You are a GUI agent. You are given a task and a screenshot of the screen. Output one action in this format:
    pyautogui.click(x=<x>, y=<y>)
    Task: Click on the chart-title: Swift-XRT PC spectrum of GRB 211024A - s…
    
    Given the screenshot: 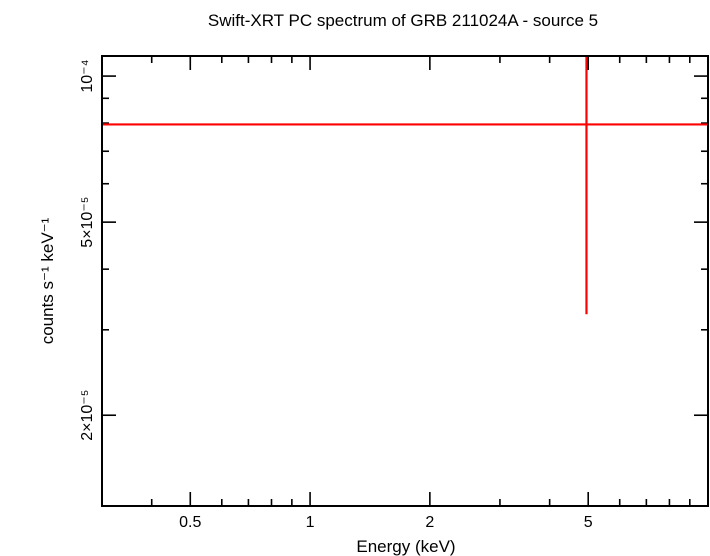 What is the action you would take?
    pyautogui.click(x=403, y=20)
    